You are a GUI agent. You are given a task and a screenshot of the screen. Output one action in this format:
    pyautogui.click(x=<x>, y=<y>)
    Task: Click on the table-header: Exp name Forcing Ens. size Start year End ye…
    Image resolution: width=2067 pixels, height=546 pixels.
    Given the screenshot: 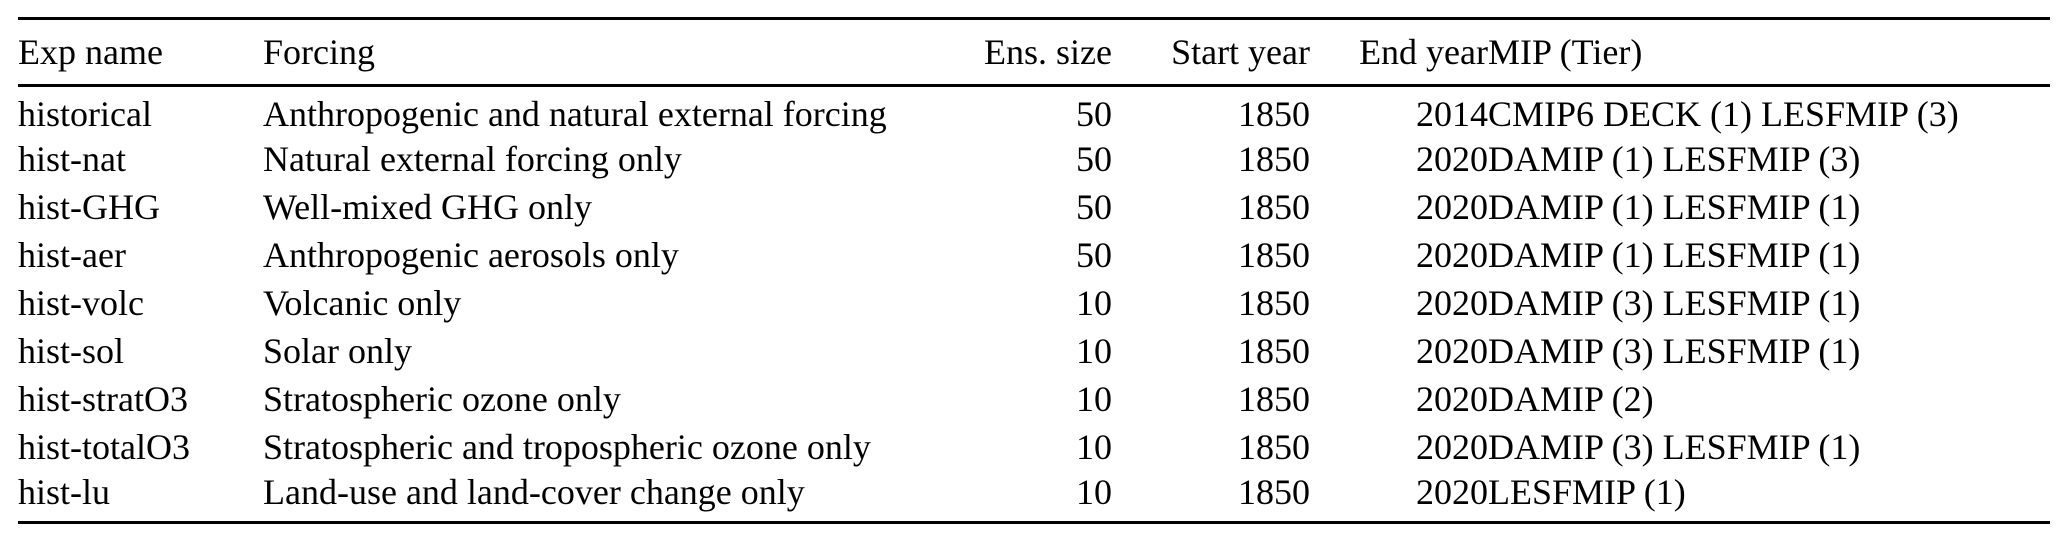 What is the action you would take?
    pyautogui.click(x=1034, y=52)
    